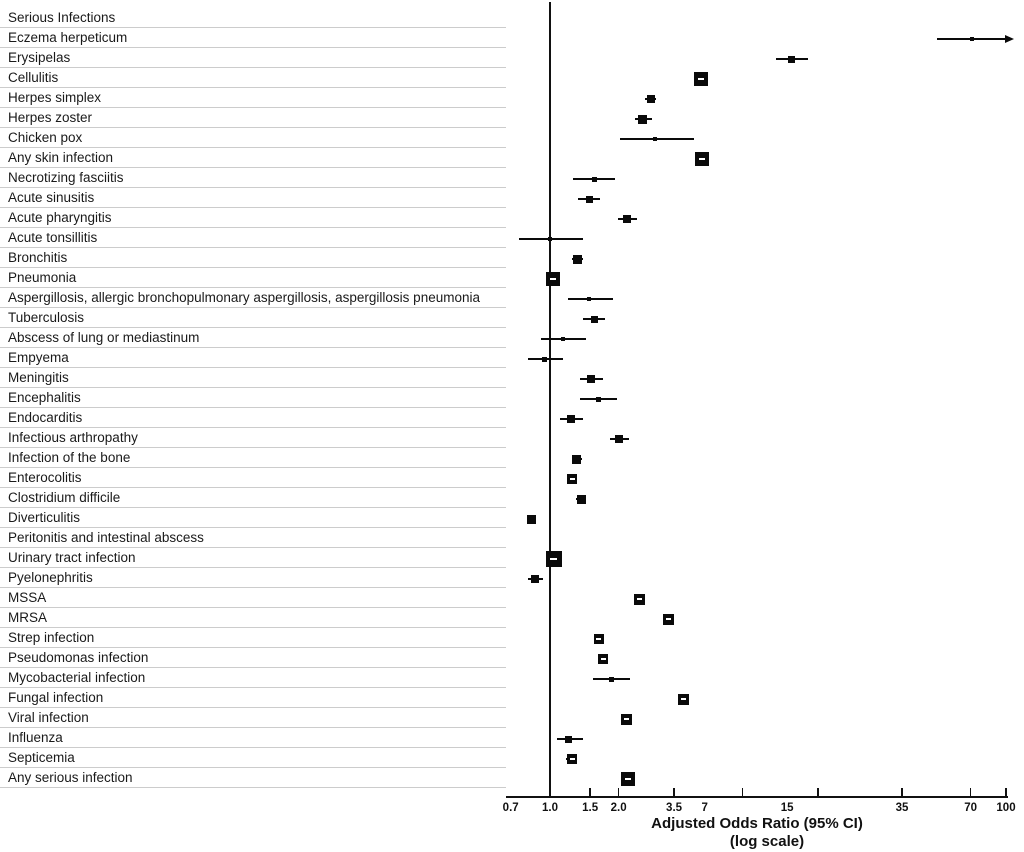 This screenshot has width=1024, height=852. What do you see at coordinates (78, 657) in the screenshot?
I see `row-label: Pseudomonas infection` at bounding box center [78, 657].